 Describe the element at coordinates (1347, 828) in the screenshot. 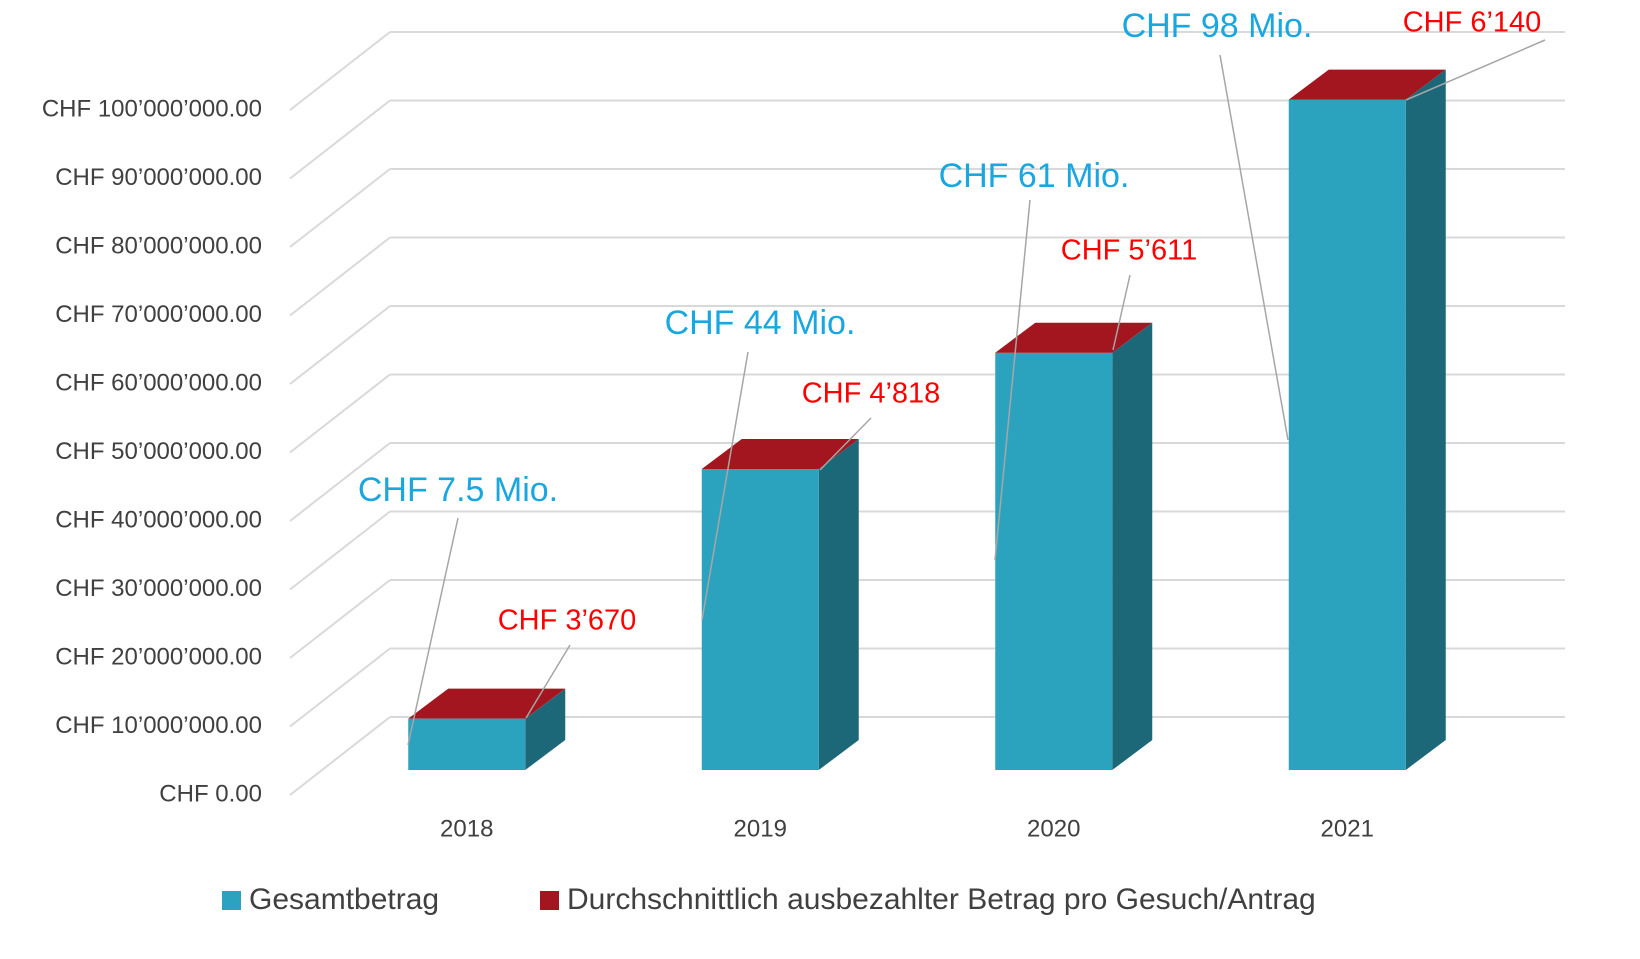

I see `x-tick-label: 2021` at that location.